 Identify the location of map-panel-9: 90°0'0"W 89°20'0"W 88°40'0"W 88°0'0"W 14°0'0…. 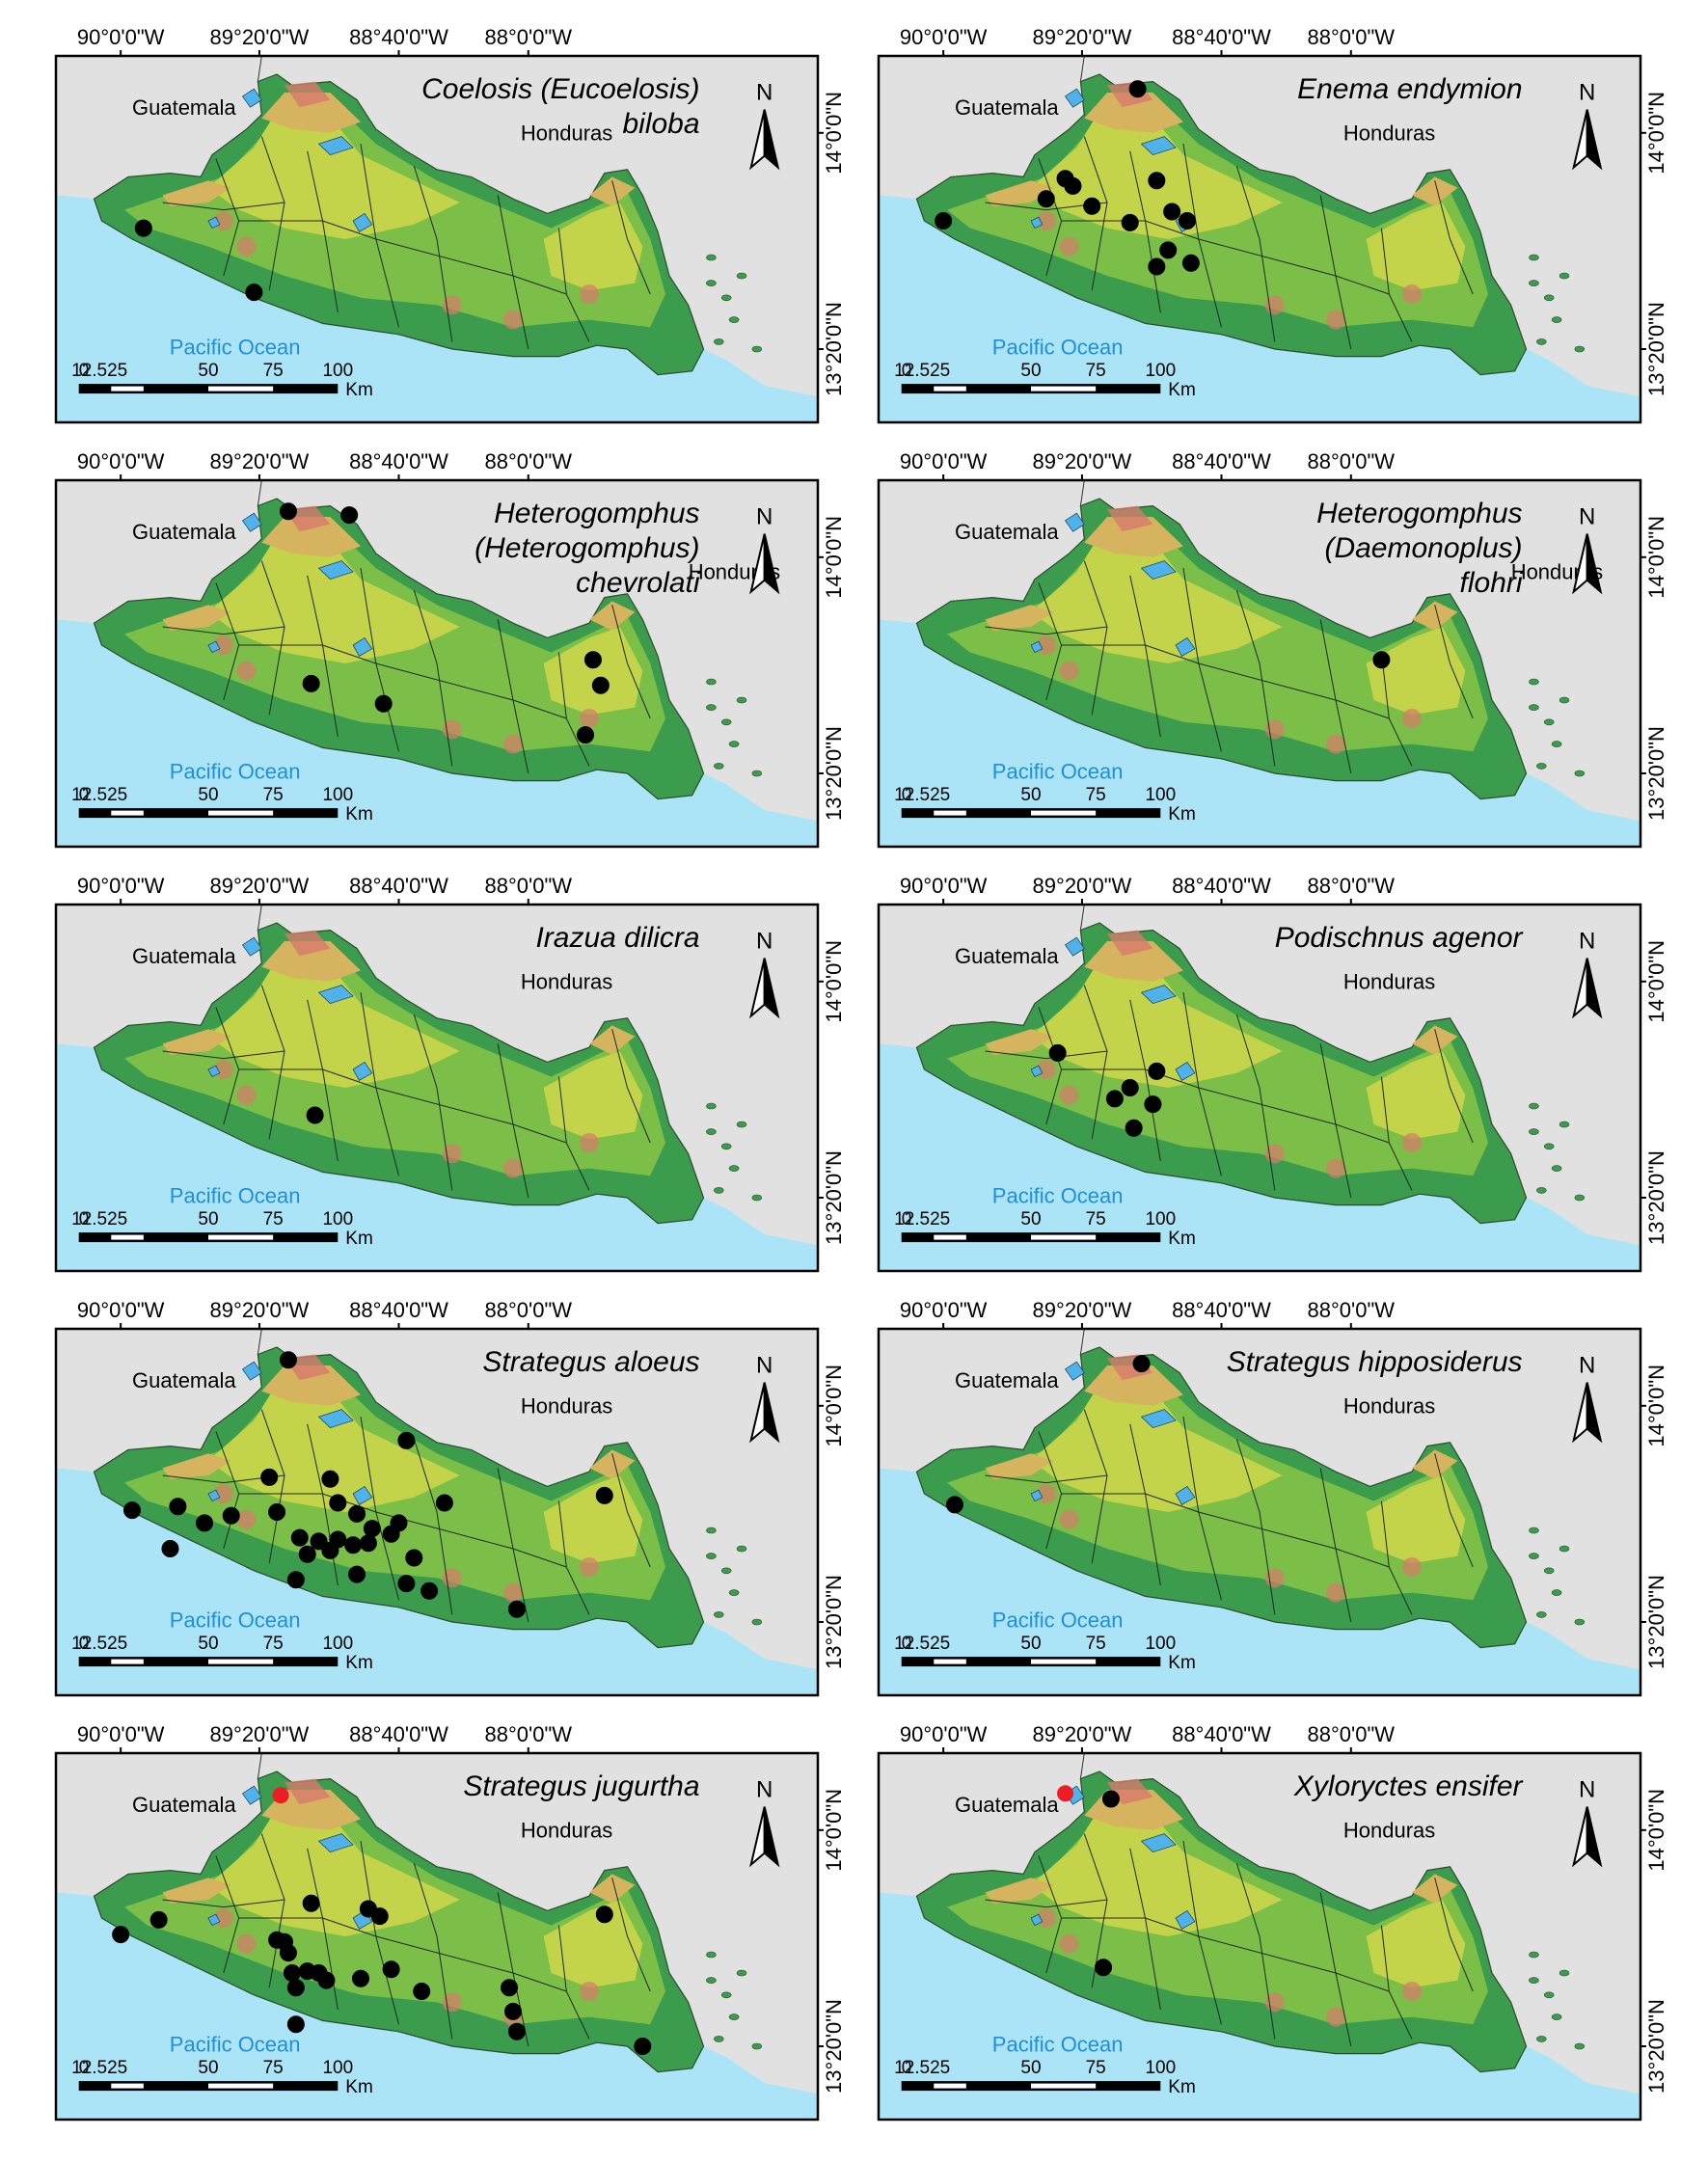
(450, 1930).